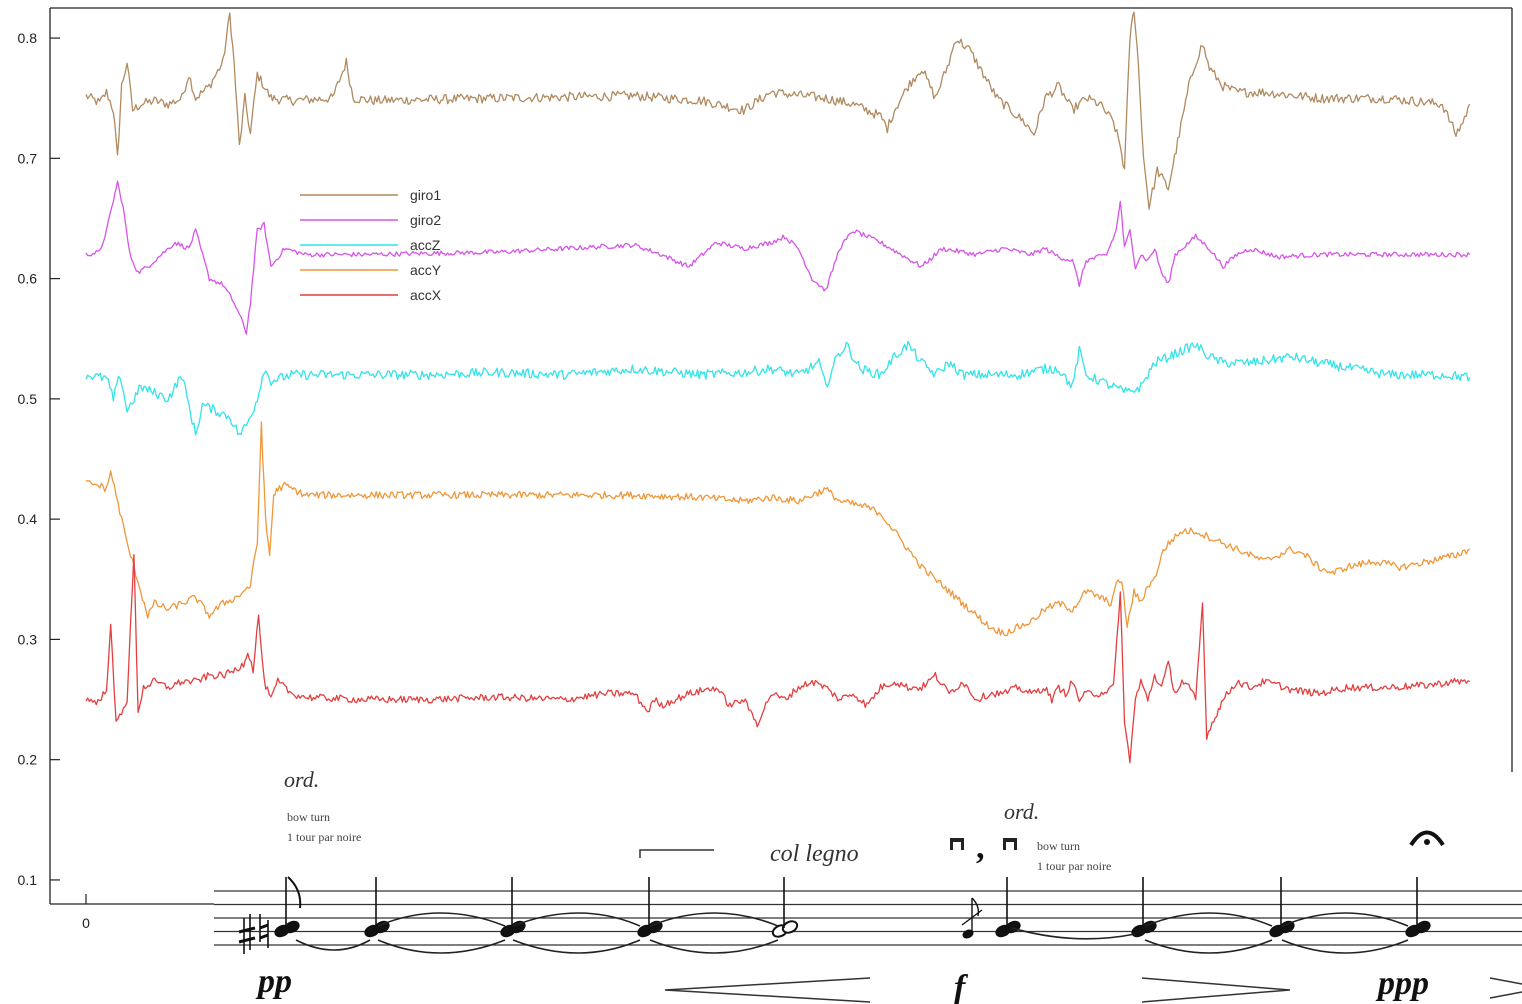 The height and width of the screenshot is (1004, 1522). Describe the element at coordinates (294, 892) in the screenshot. I see `note-flag` at that location.